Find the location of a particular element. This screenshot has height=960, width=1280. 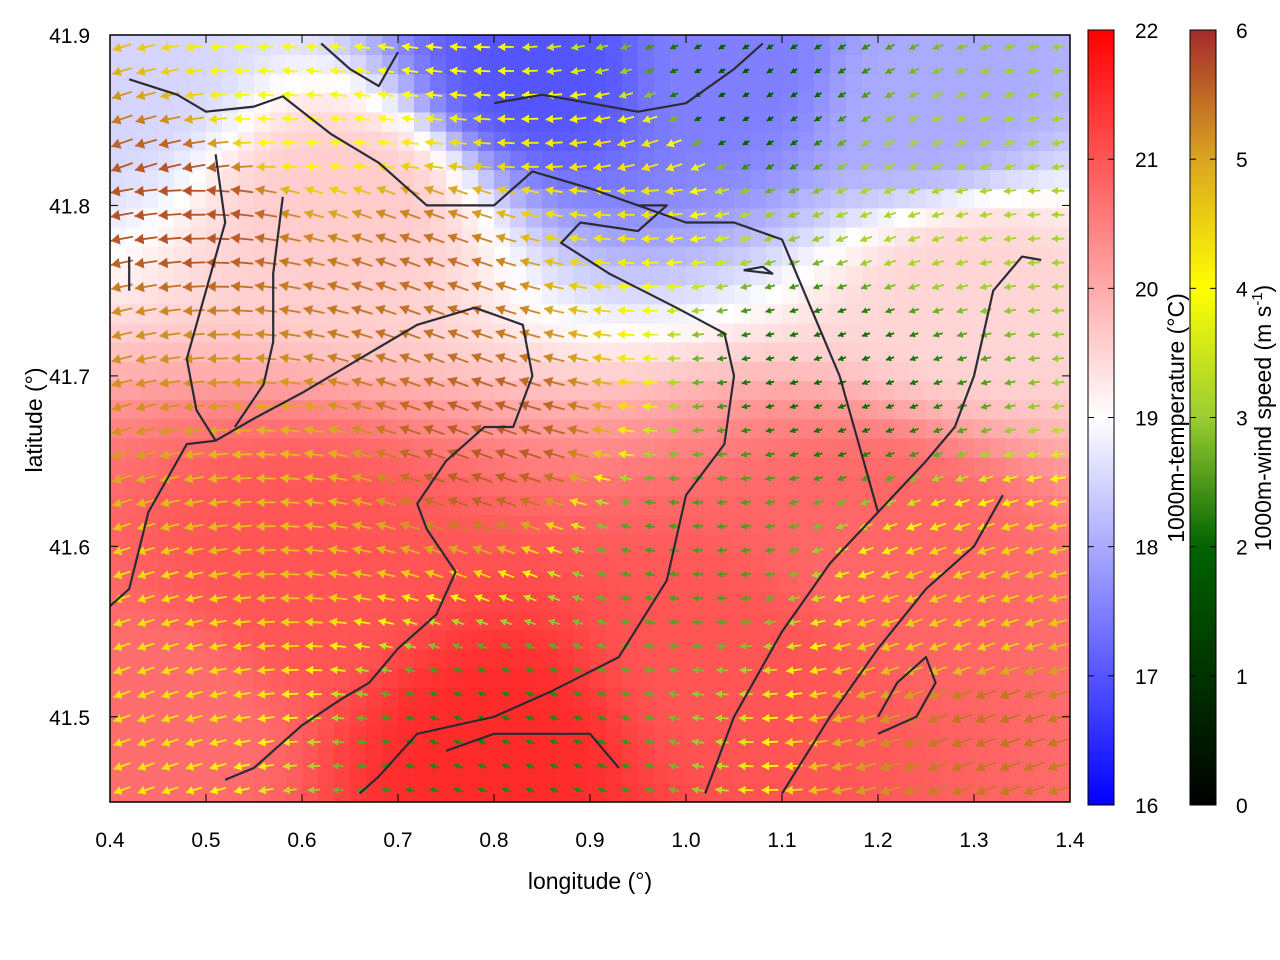

y-axis-title: latitude (°) is located at coordinates (34, 419).